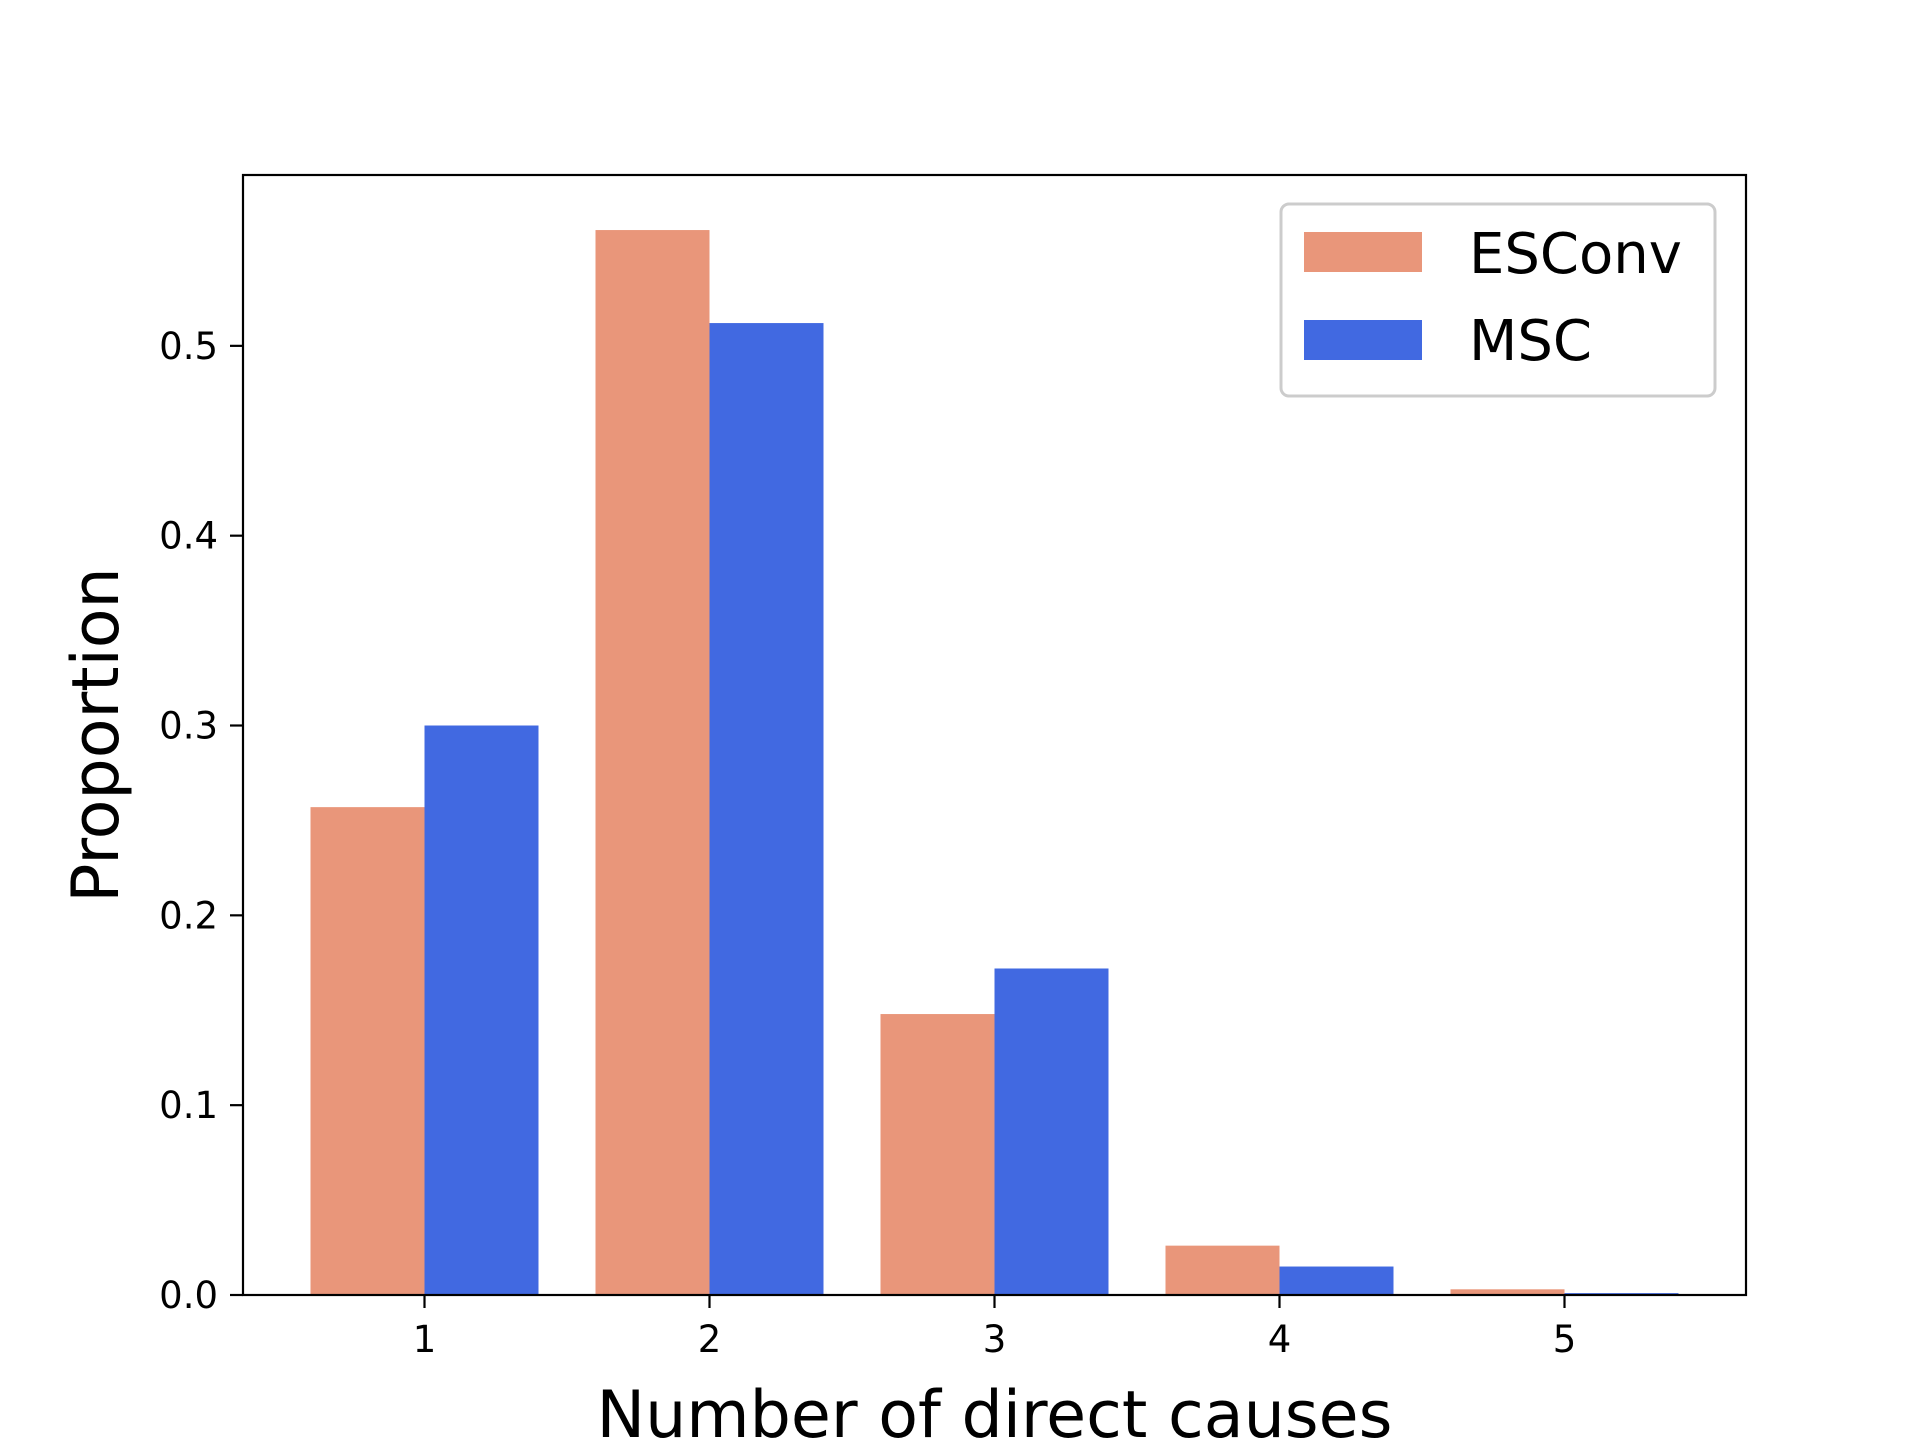 Image resolution: width=1920 pixels, height=1440 pixels. Describe the element at coordinates (1575, 254) in the screenshot. I see `legend-label-esconv: ESConv` at that location.